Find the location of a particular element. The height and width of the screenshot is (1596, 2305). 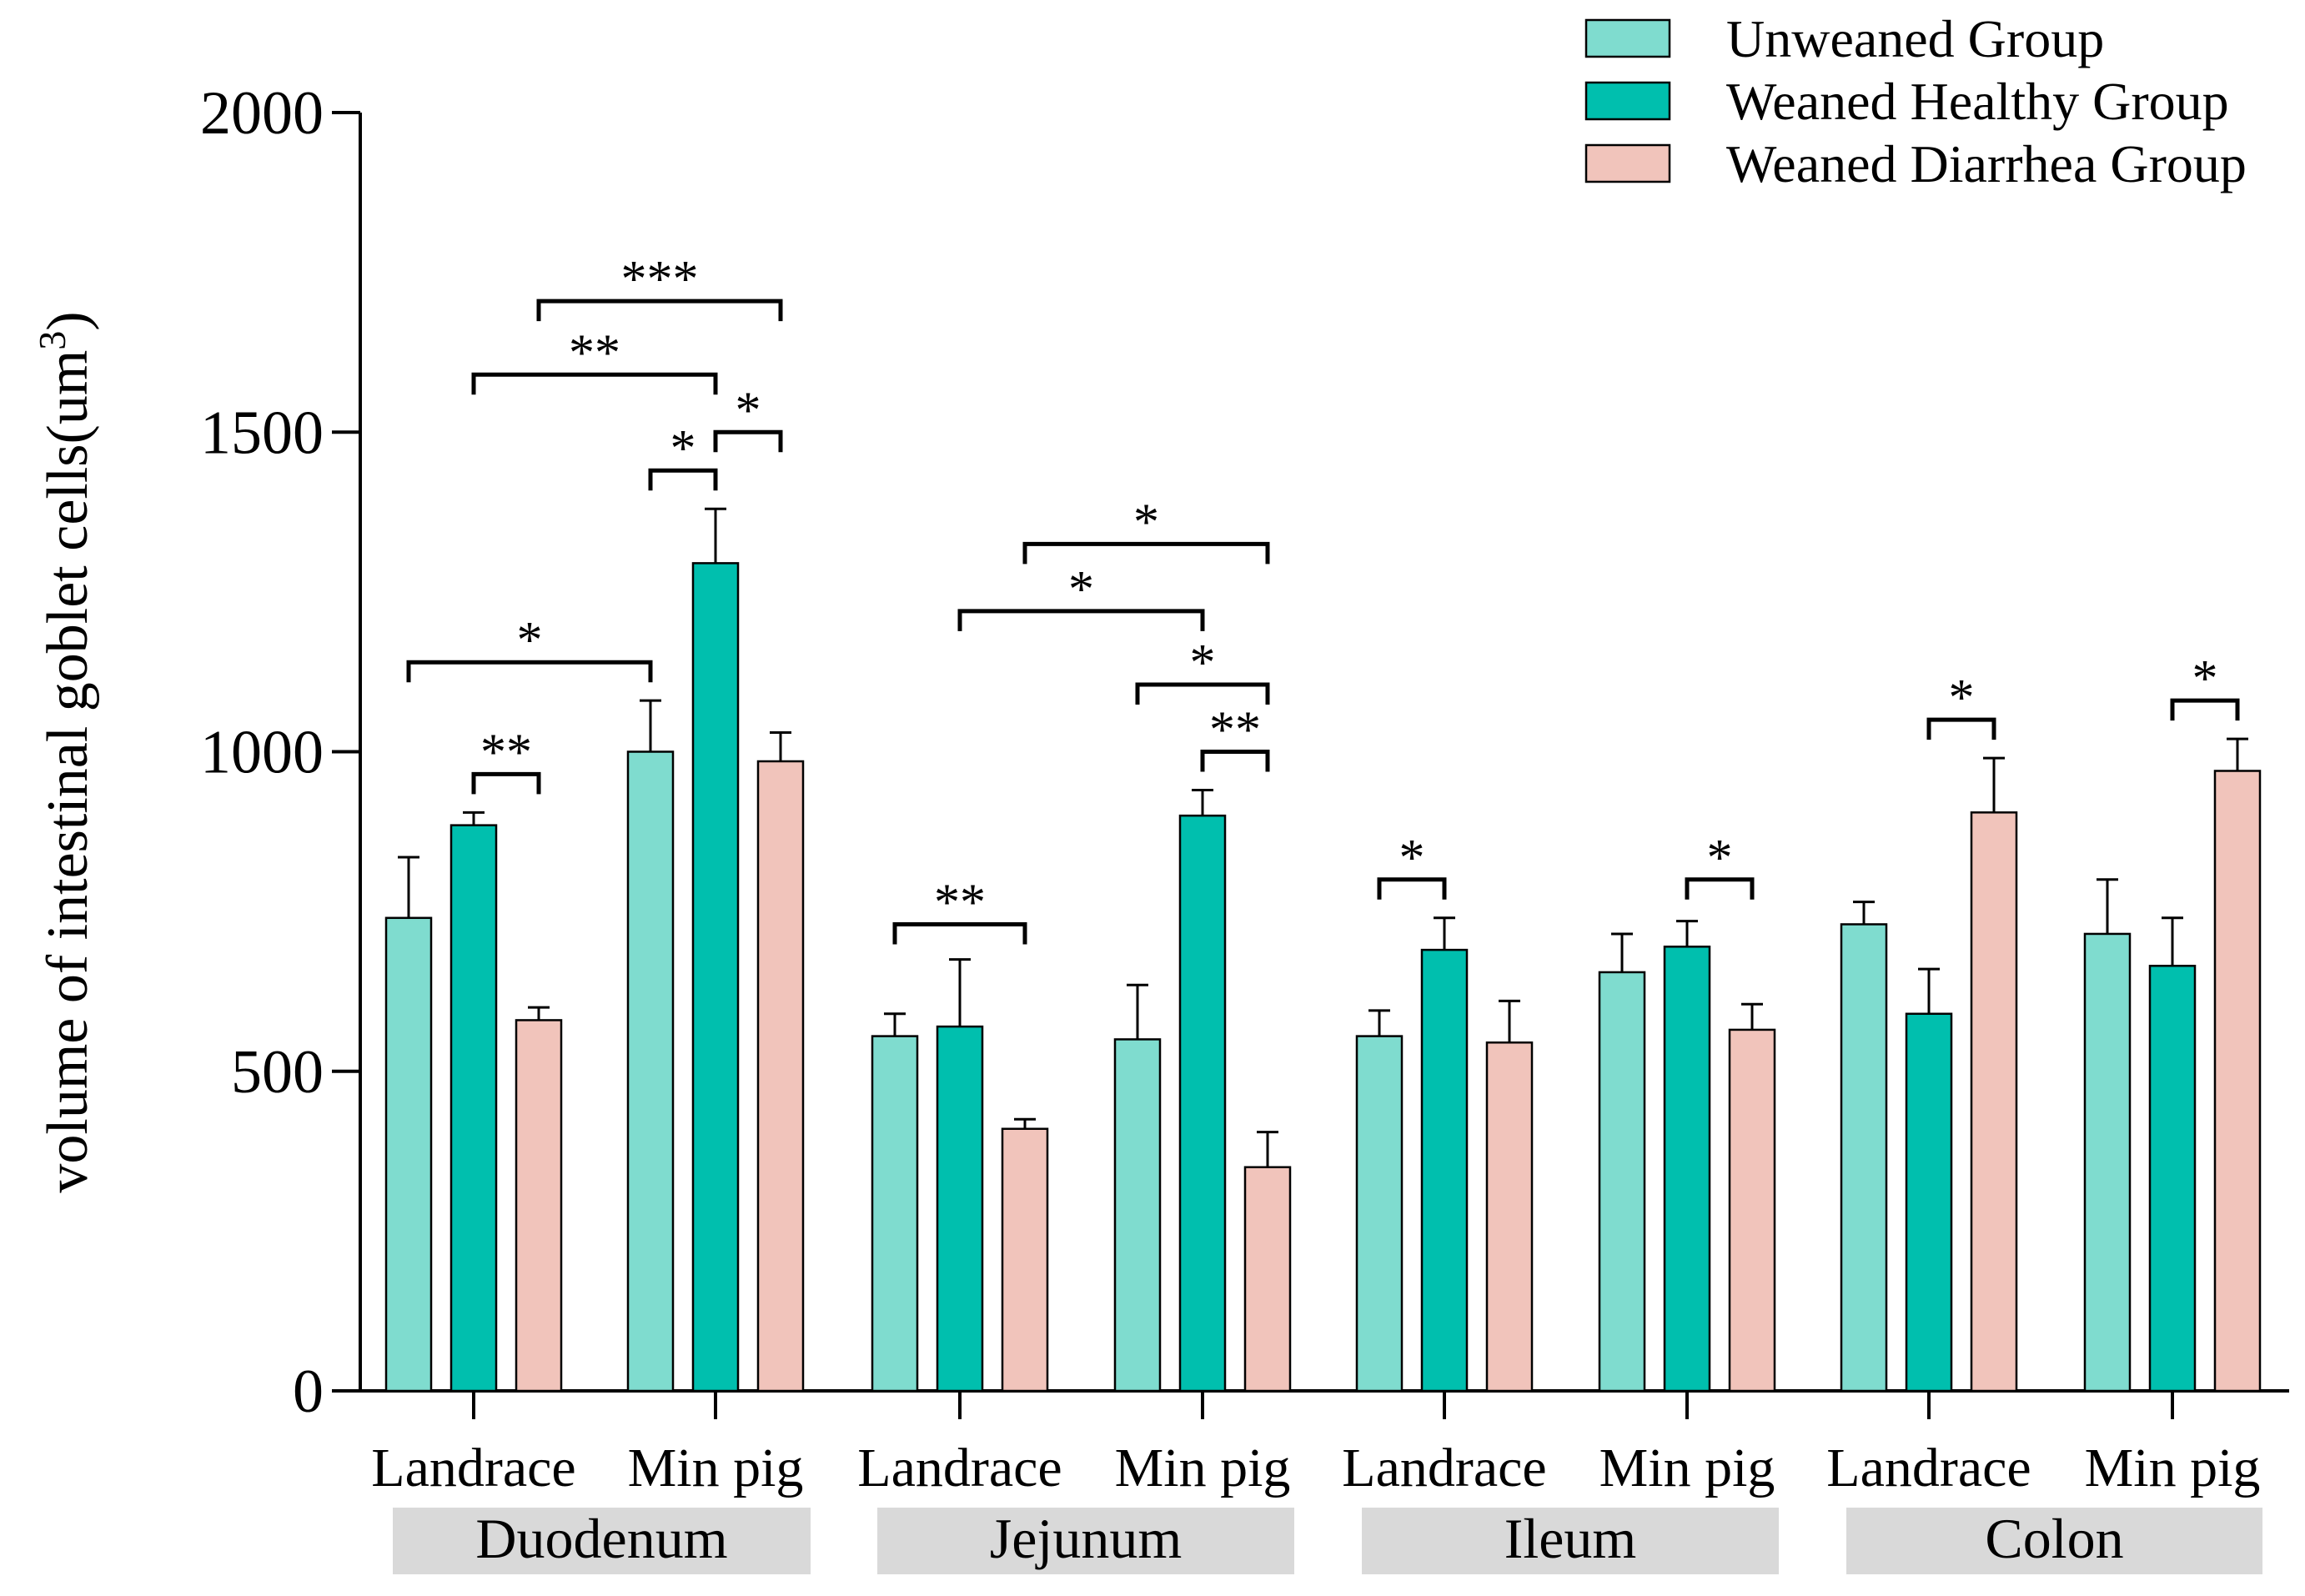

y-tick-label: 1500 is located at coordinates (262, 433).